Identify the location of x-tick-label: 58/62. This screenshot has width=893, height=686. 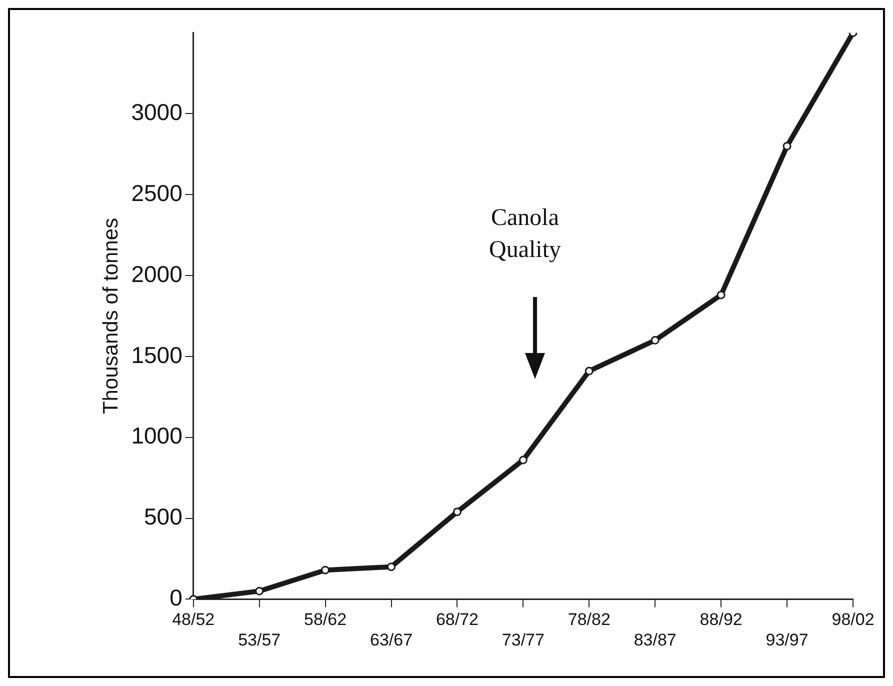
(325, 620).